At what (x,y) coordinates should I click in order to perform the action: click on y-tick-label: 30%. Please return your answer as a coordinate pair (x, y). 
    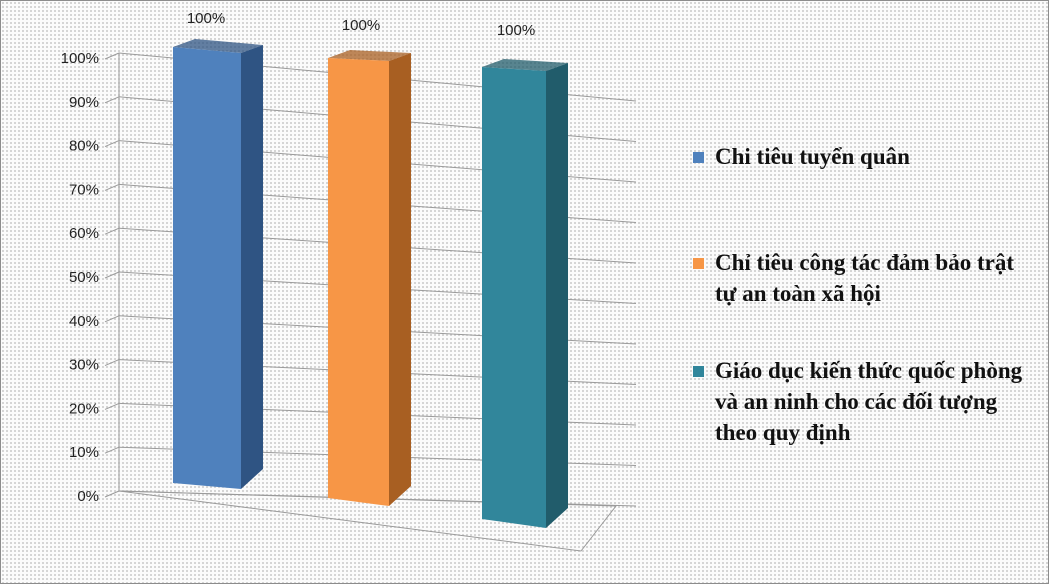
    Looking at the image, I should click on (84, 365).